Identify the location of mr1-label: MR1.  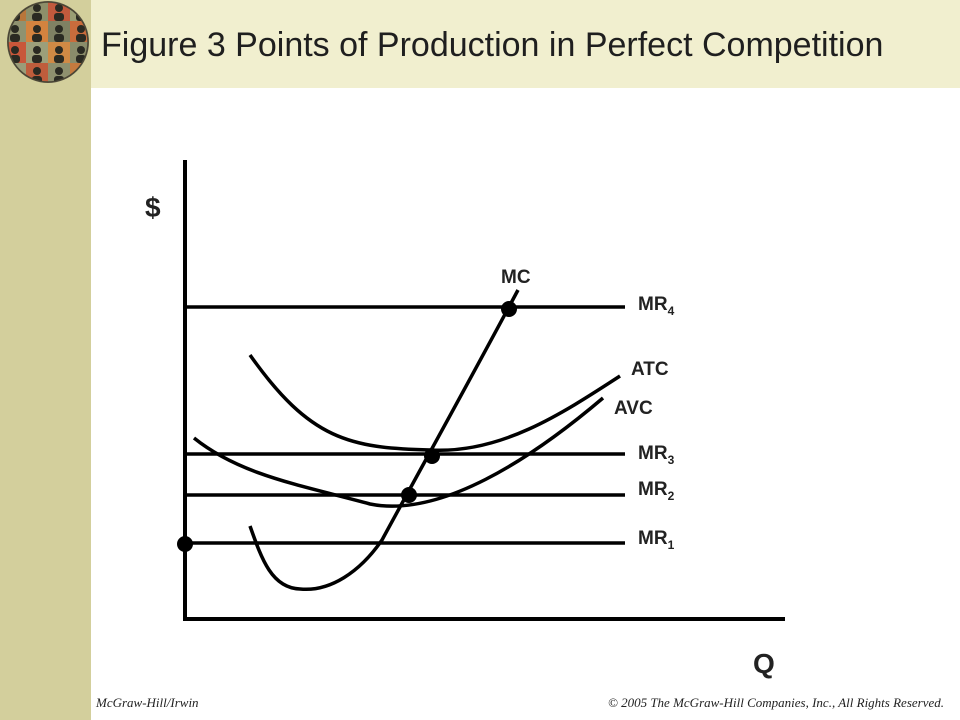
(656, 540).